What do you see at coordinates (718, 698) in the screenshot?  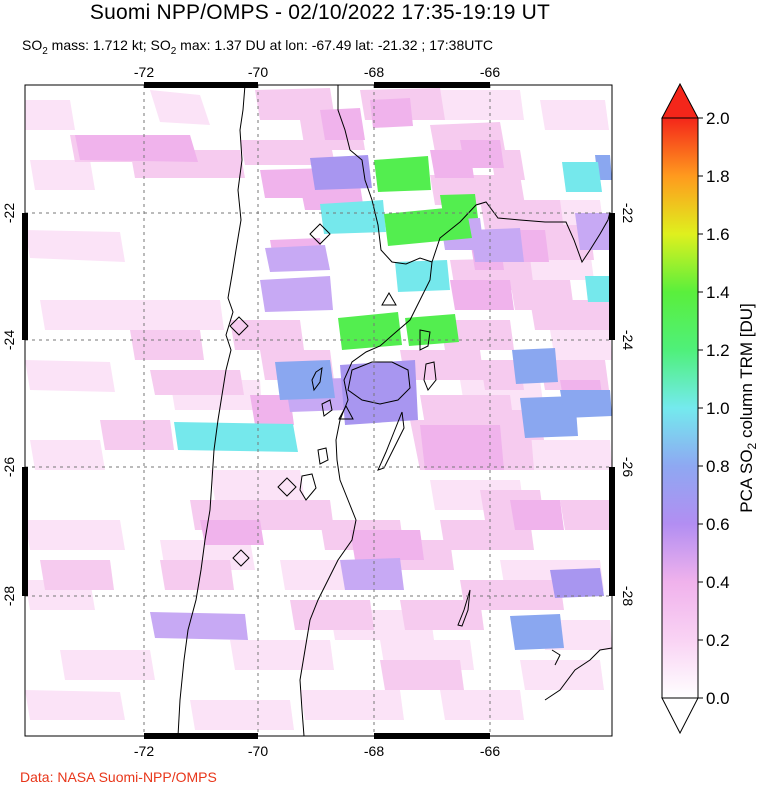 I see `colorbar-tick-label: 0.0` at bounding box center [718, 698].